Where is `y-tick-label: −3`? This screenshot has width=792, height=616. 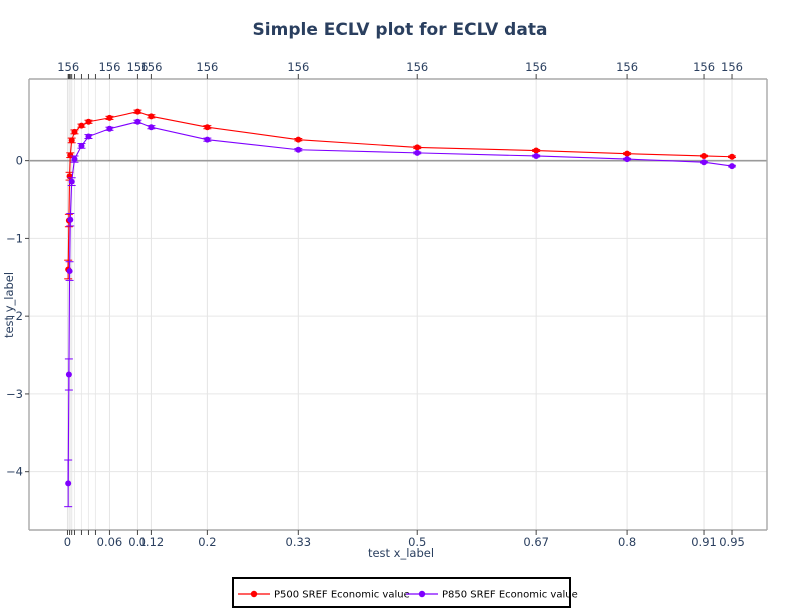
y-tick-label: −3 is located at coordinates (14, 394).